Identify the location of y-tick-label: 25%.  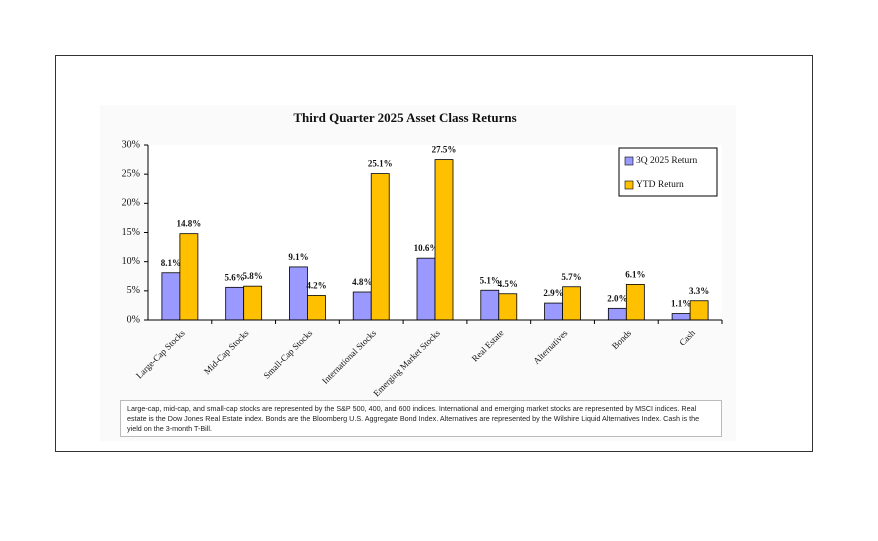
(131, 173).